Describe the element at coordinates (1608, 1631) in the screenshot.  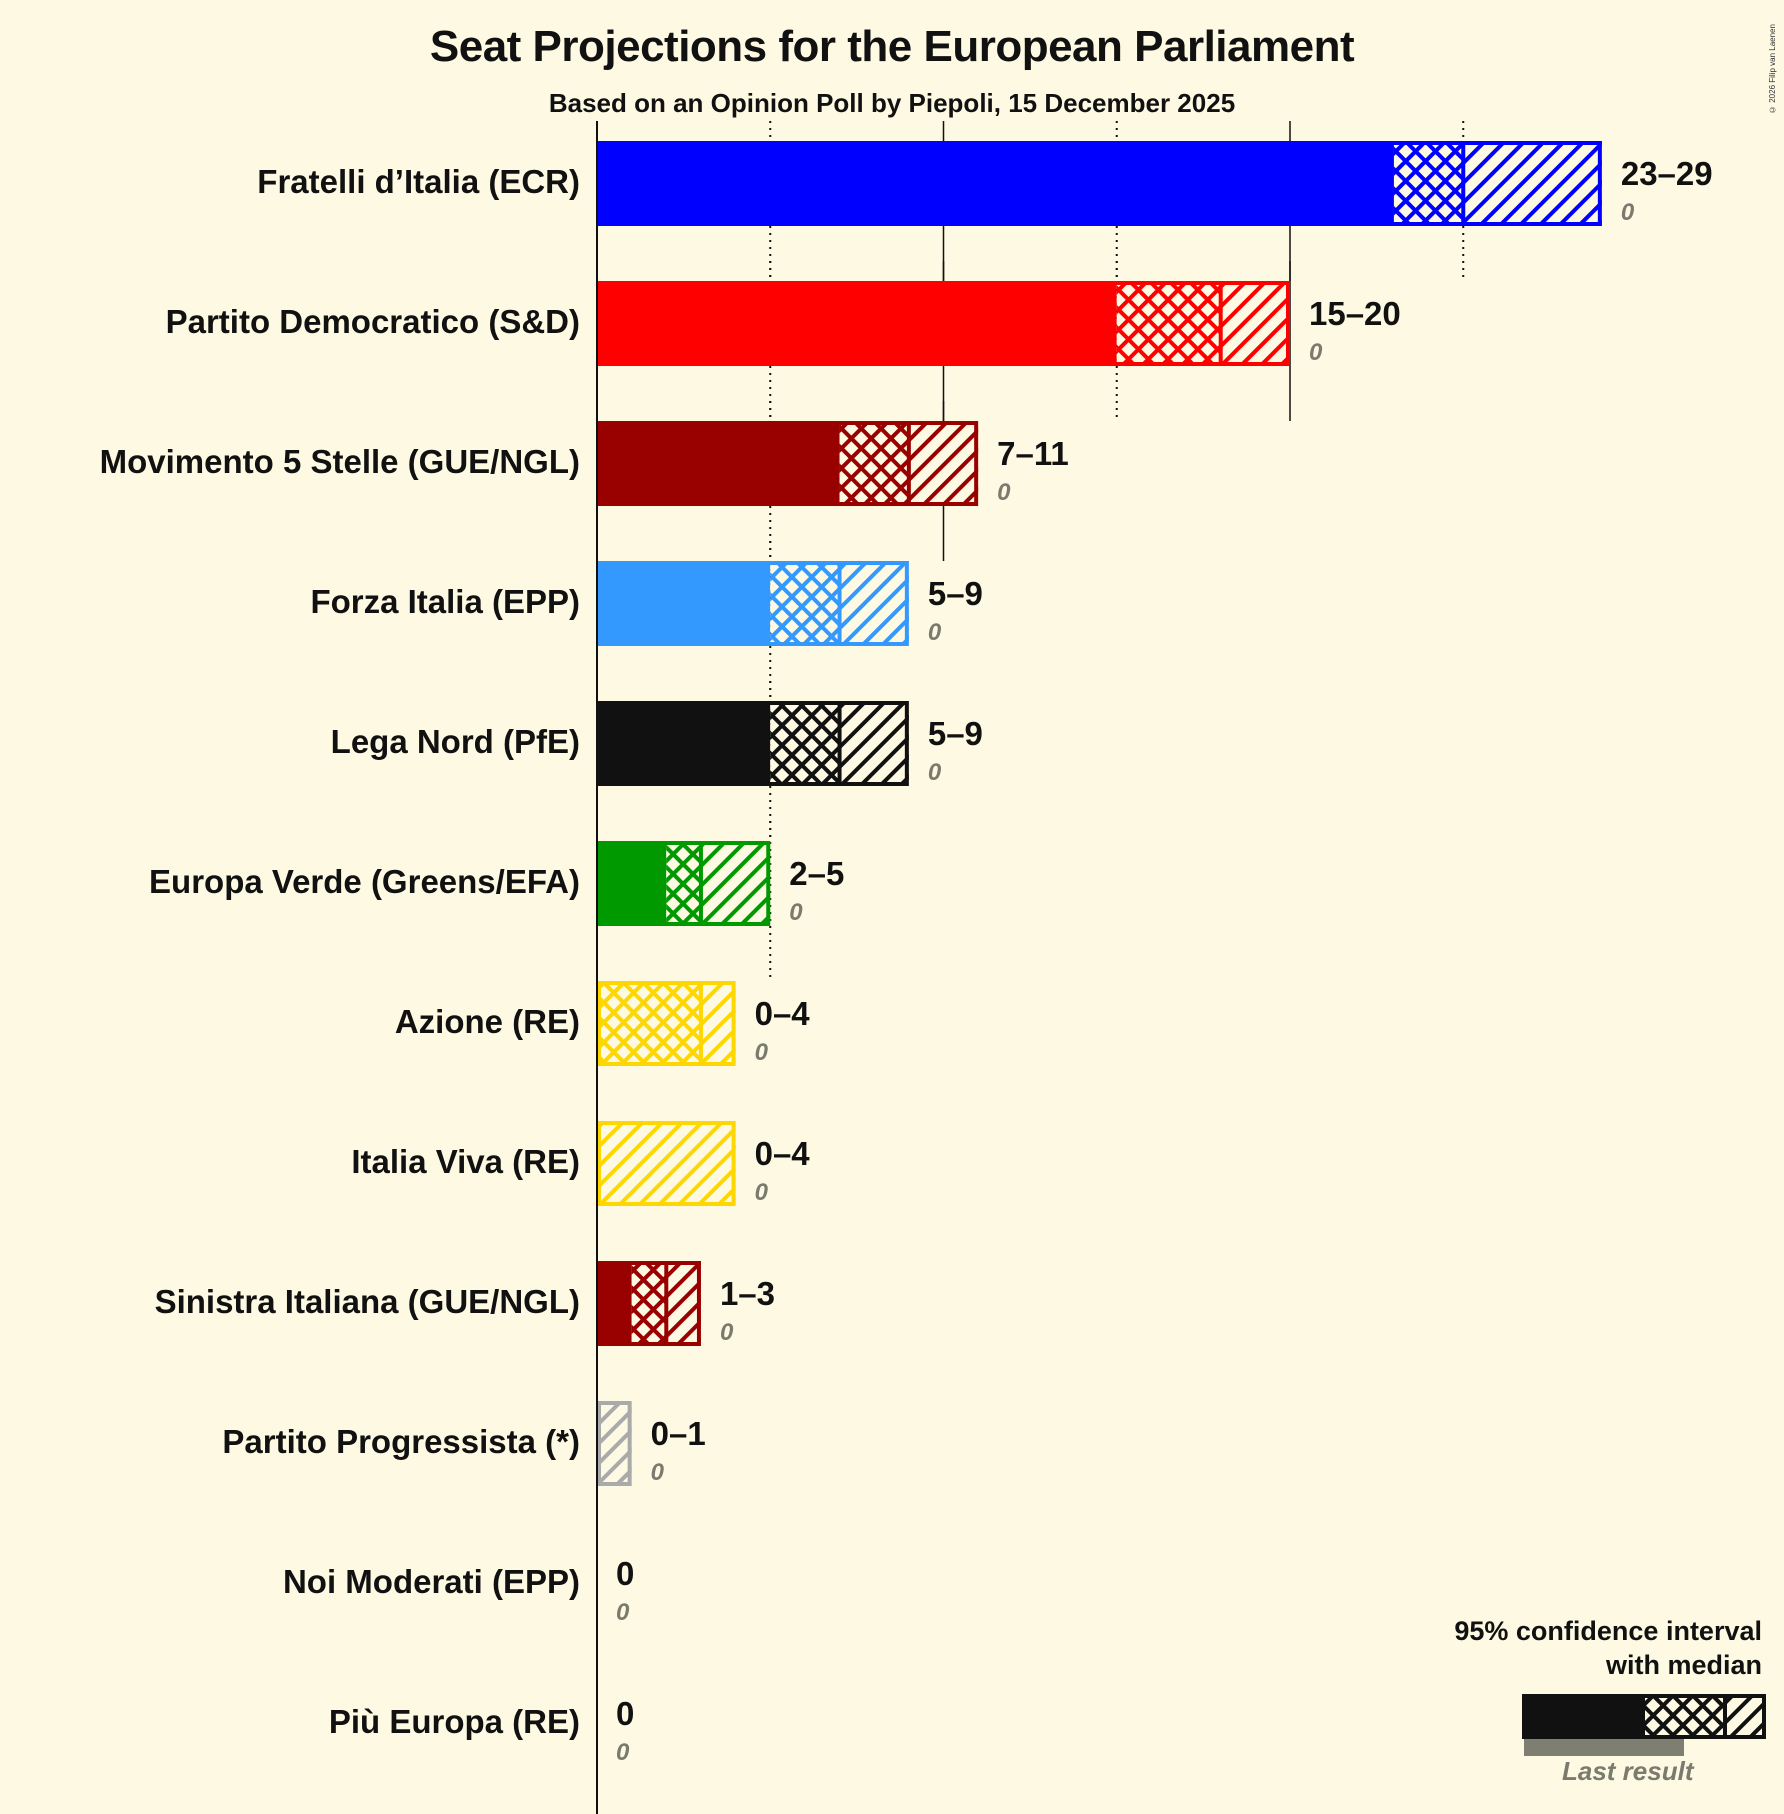
I see `legend-title-line1: 95% confidence interval` at that location.